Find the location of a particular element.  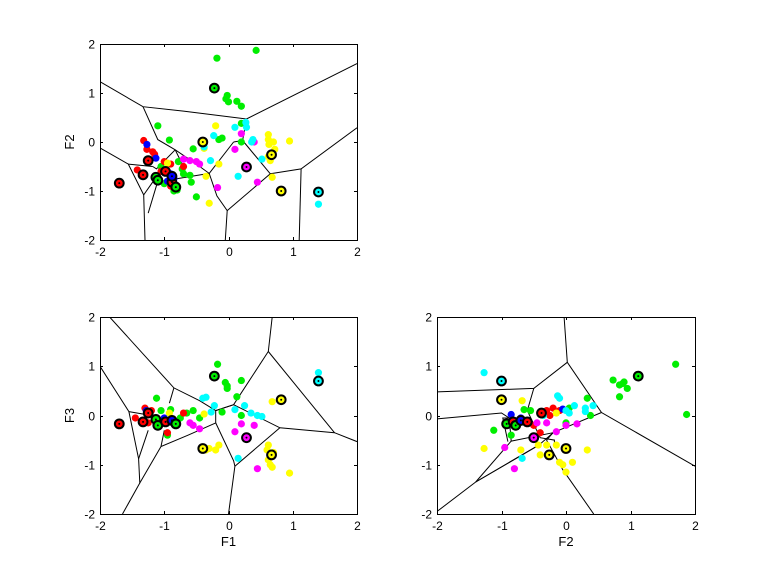

y-tick-label: 0 is located at coordinates (428, 417).